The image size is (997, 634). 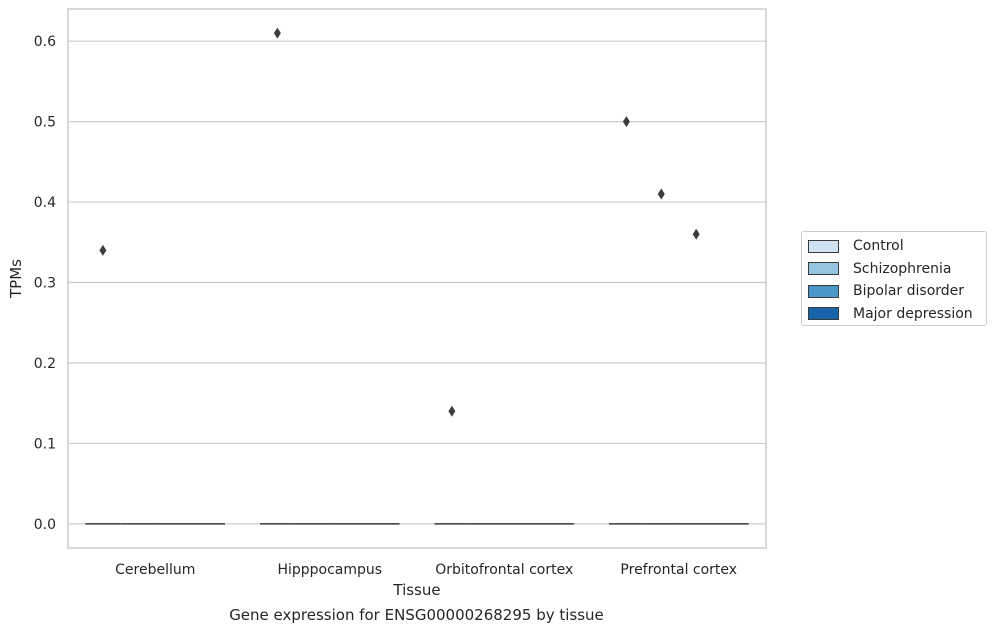 What do you see at coordinates (504, 570) in the screenshot?
I see `x-tick-label: Orbitofrontal cortex` at bounding box center [504, 570].